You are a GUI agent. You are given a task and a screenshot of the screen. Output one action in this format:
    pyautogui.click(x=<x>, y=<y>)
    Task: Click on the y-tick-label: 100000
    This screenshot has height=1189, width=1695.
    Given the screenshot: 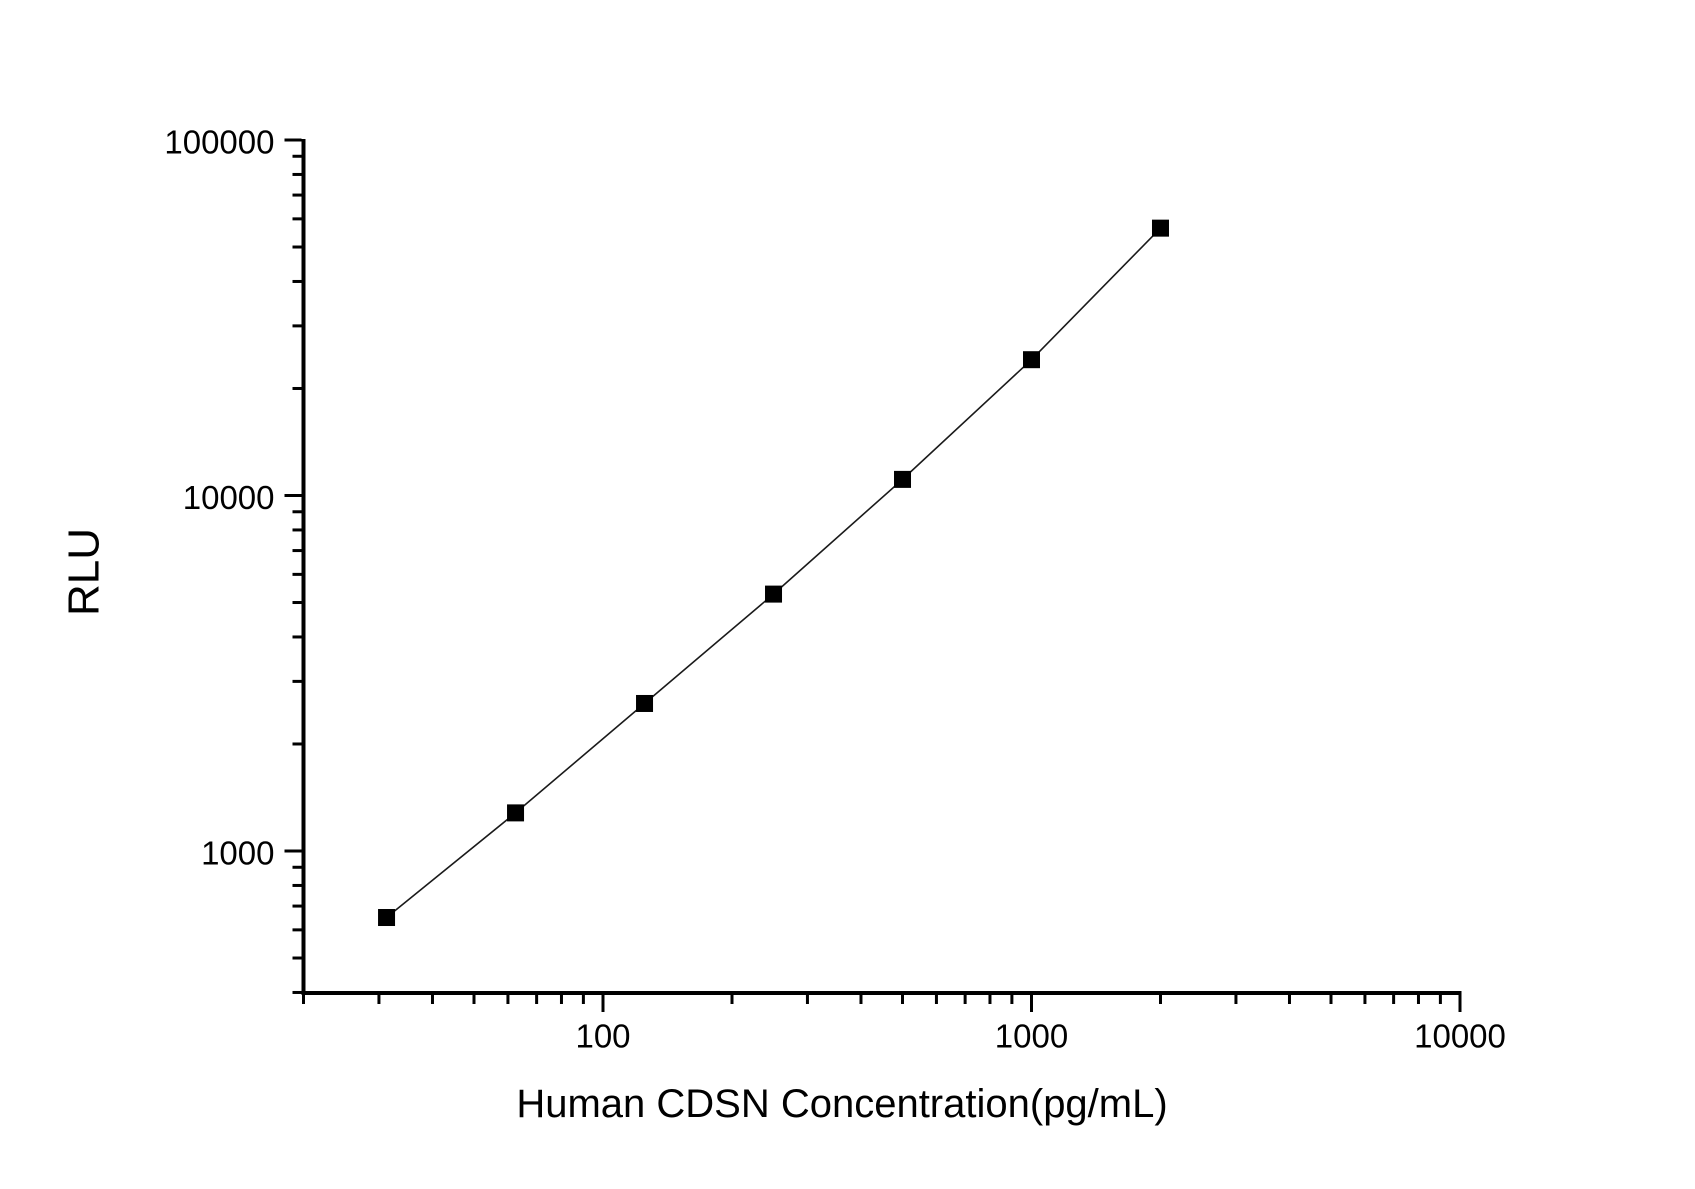 What is the action you would take?
    pyautogui.click(x=219, y=142)
    